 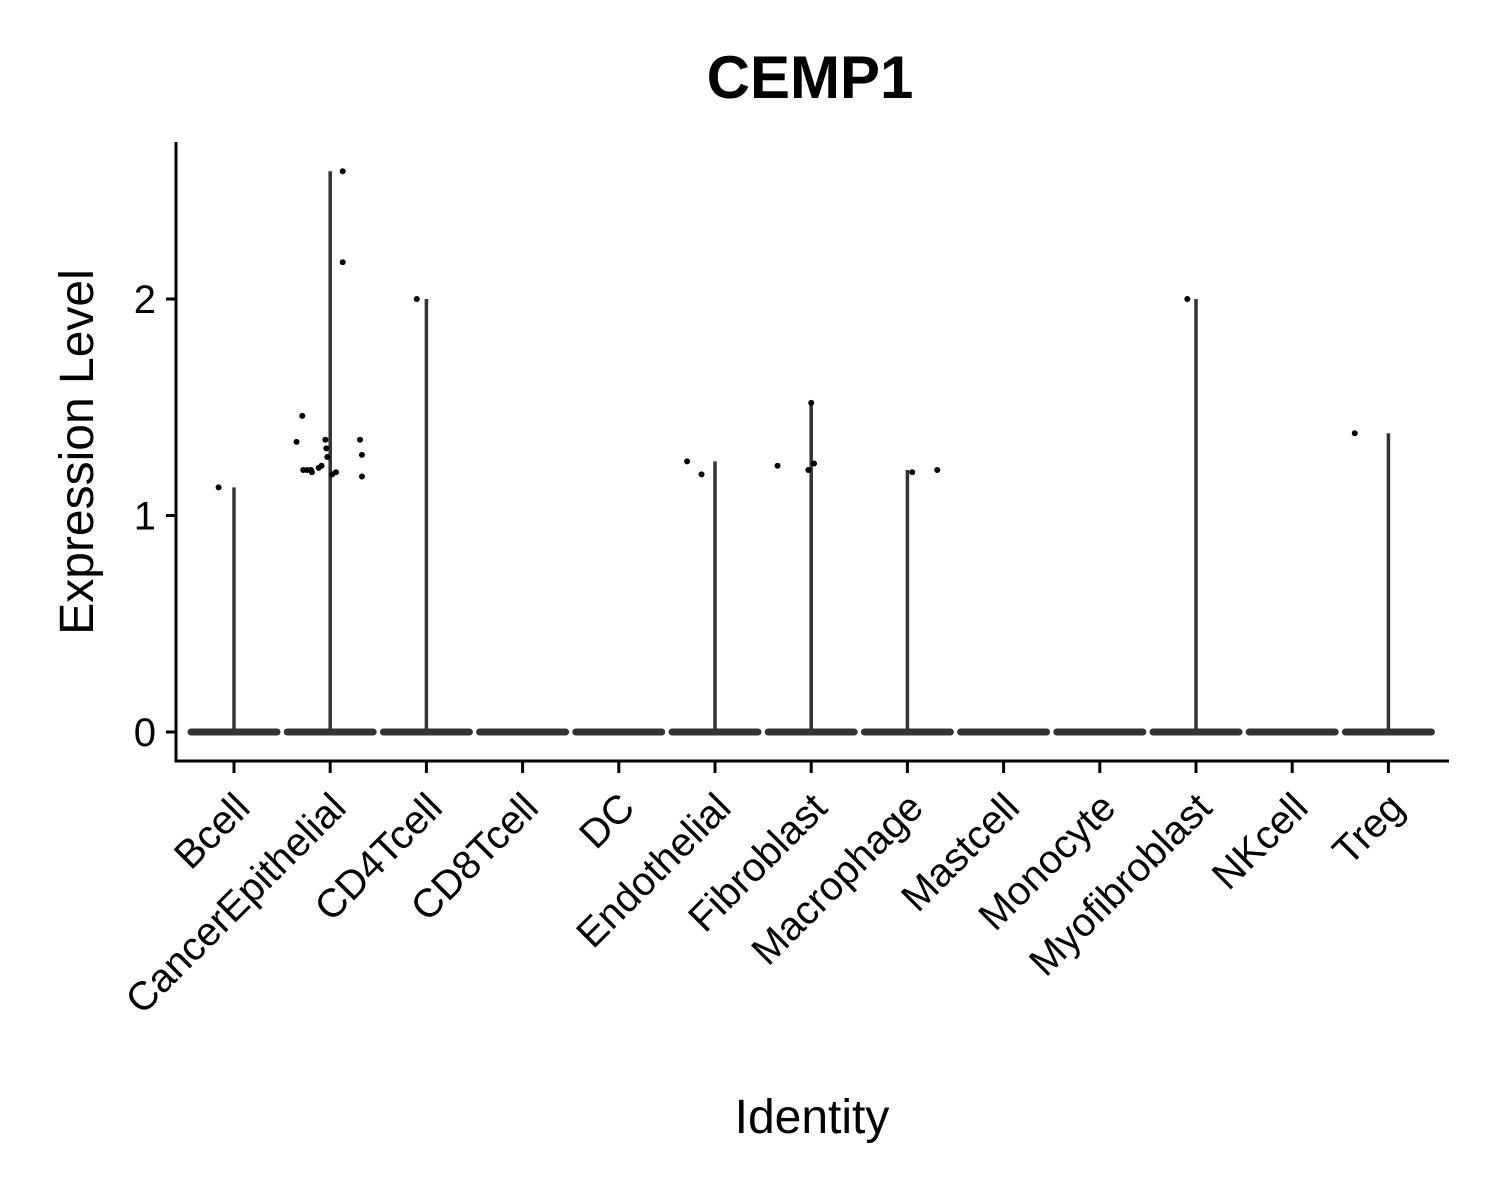 I want to click on x-tick-label: NKcell, so click(x=1260, y=841).